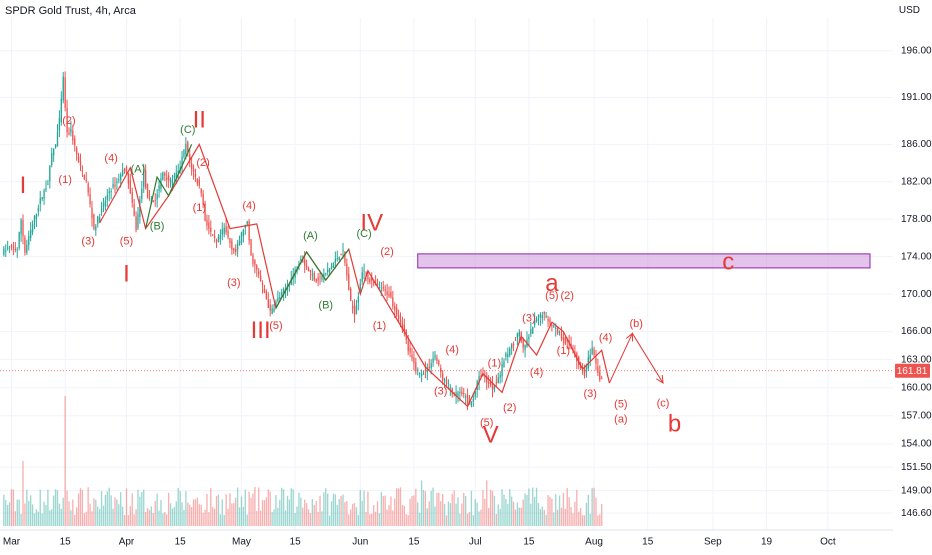  What do you see at coordinates (620, 419) in the screenshot?
I see `wave-label-40: (a)` at bounding box center [620, 419].